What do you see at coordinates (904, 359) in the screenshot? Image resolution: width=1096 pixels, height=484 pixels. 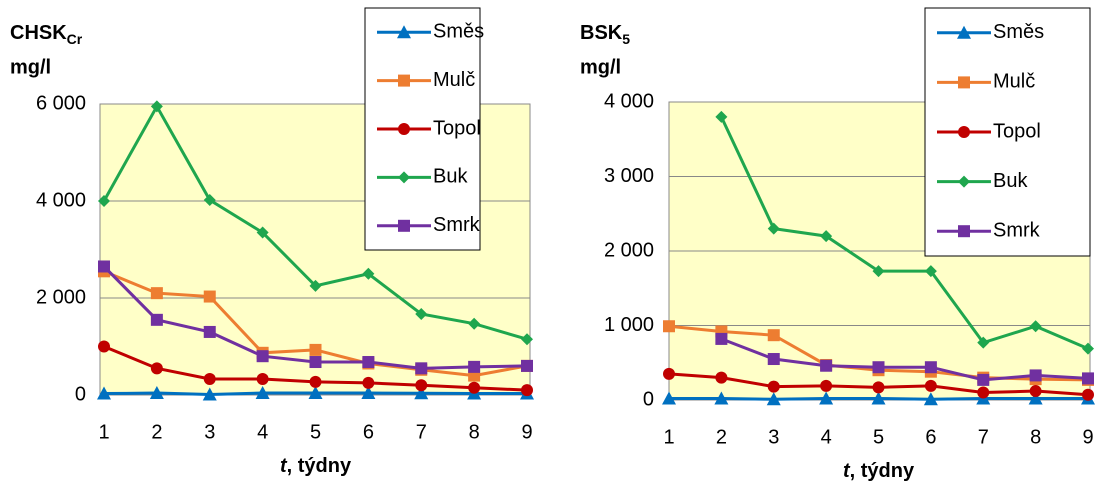 I see `series-line` at bounding box center [904, 359].